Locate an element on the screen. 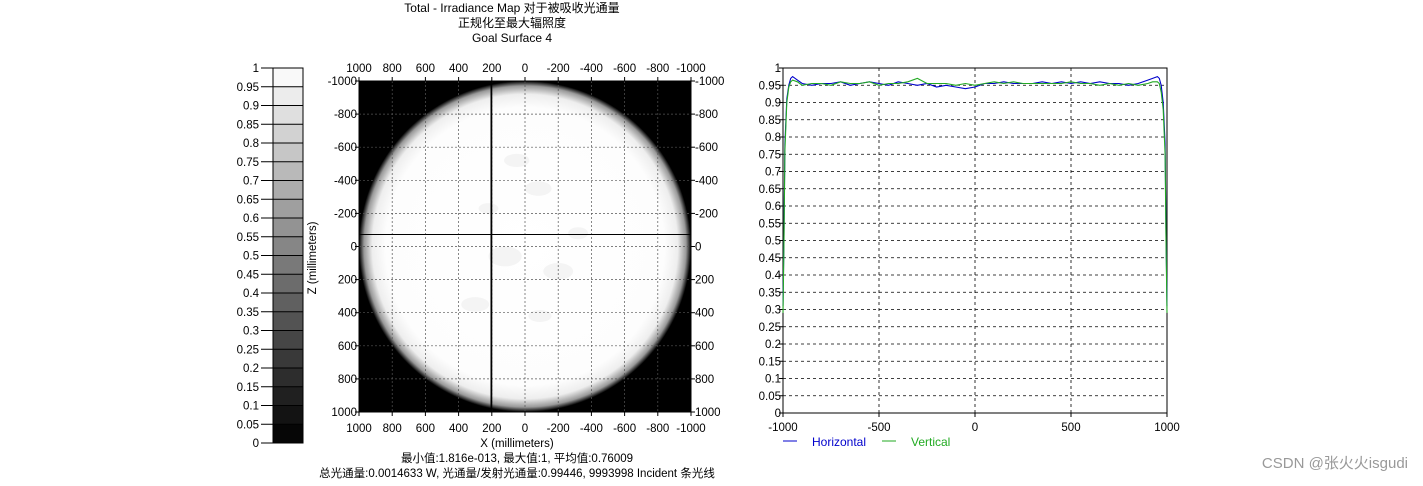 The width and height of the screenshot is (1423, 486). heatmap-y-axis-label: Z (millimeters) is located at coordinates (313, 257).